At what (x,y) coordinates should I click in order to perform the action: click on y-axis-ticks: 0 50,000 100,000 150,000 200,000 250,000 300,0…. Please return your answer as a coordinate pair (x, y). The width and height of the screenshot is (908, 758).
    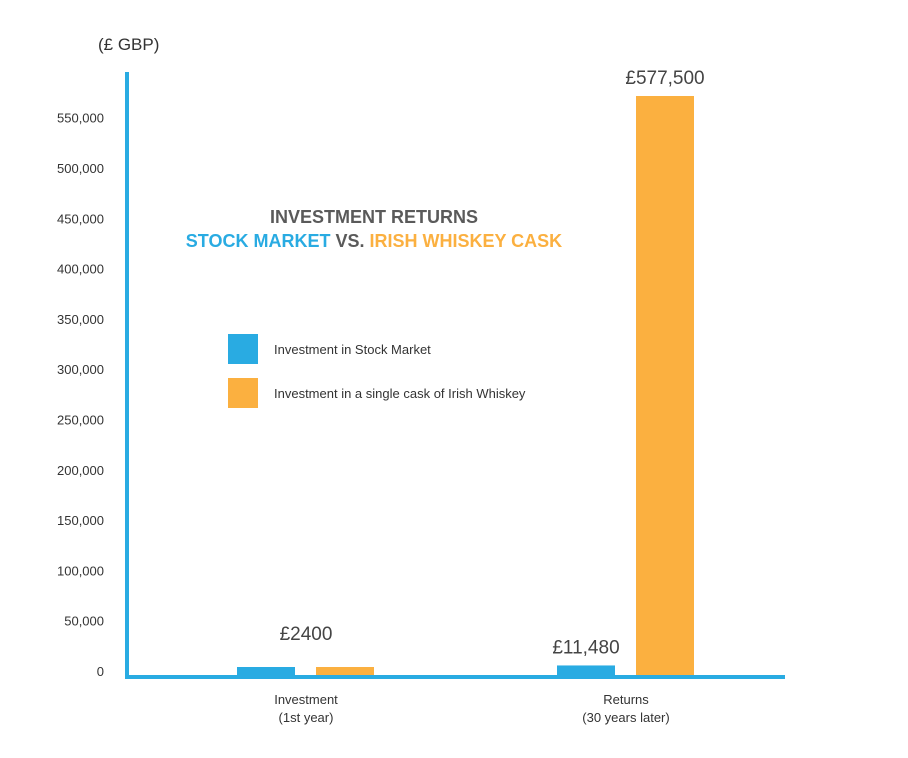
    Looking at the image, I should click on (80, 395).